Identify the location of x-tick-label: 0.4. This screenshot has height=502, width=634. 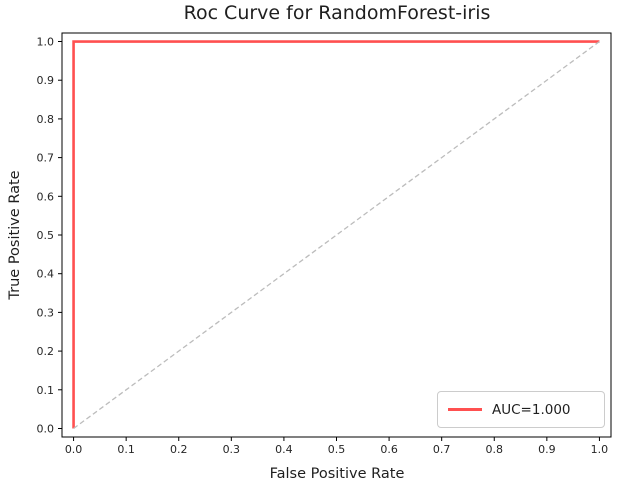
(284, 449).